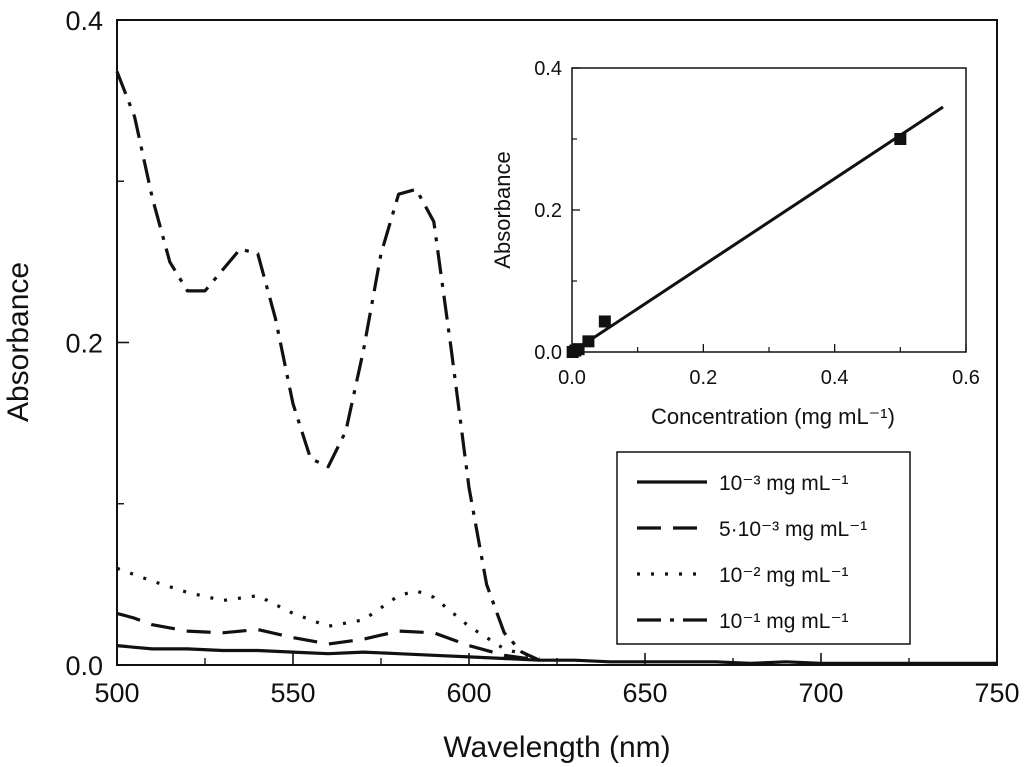 Image resolution: width=1025 pixels, height=767 pixels. What do you see at coordinates (757, 229) in the screenshot?
I see `inset-fit-line` at bounding box center [757, 229].